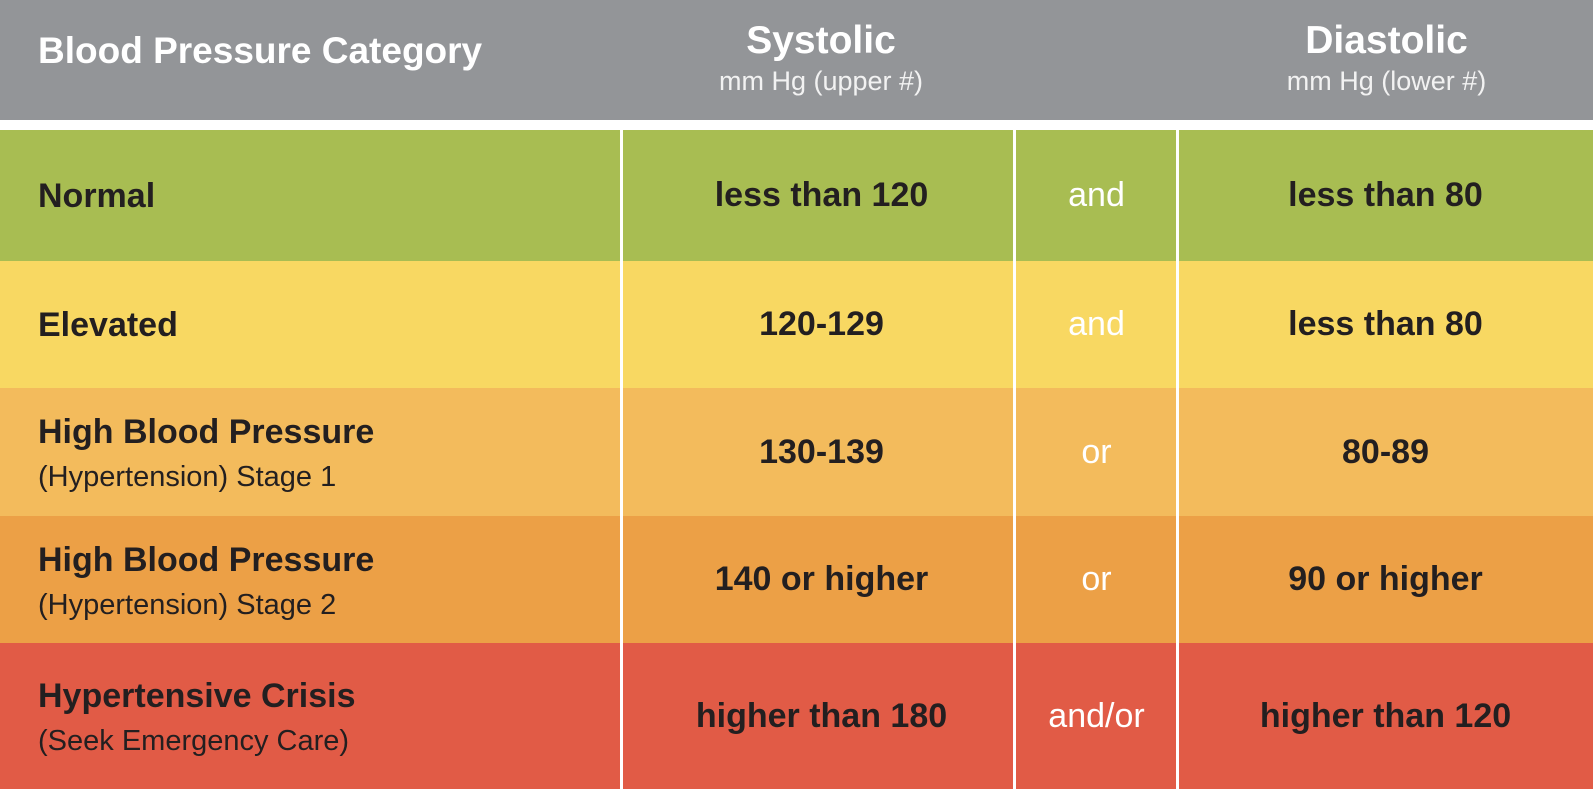 The height and width of the screenshot is (789, 1593). What do you see at coordinates (1385, 579) in the screenshot?
I see `diastolic-cell: 90 or higher` at bounding box center [1385, 579].